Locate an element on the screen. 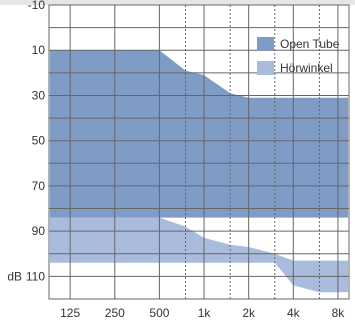 This screenshot has height=320, width=355. y-tick-label: 50 is located at coordinates (39, 141).